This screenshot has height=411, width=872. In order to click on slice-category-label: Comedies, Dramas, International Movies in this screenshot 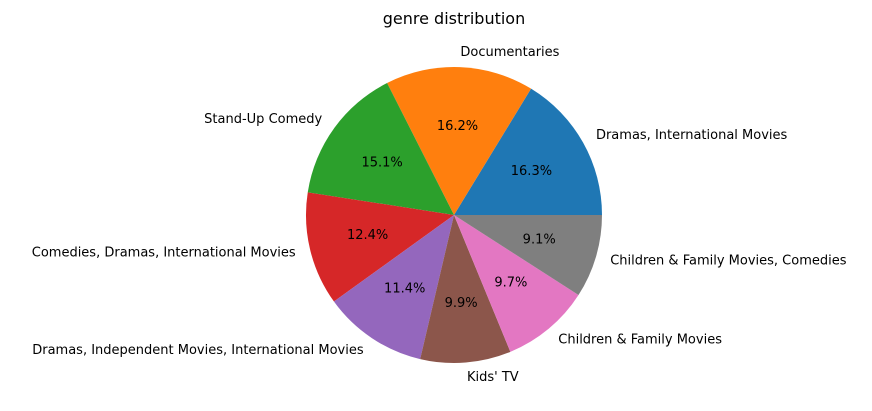, I will do `click(164, 252)`.